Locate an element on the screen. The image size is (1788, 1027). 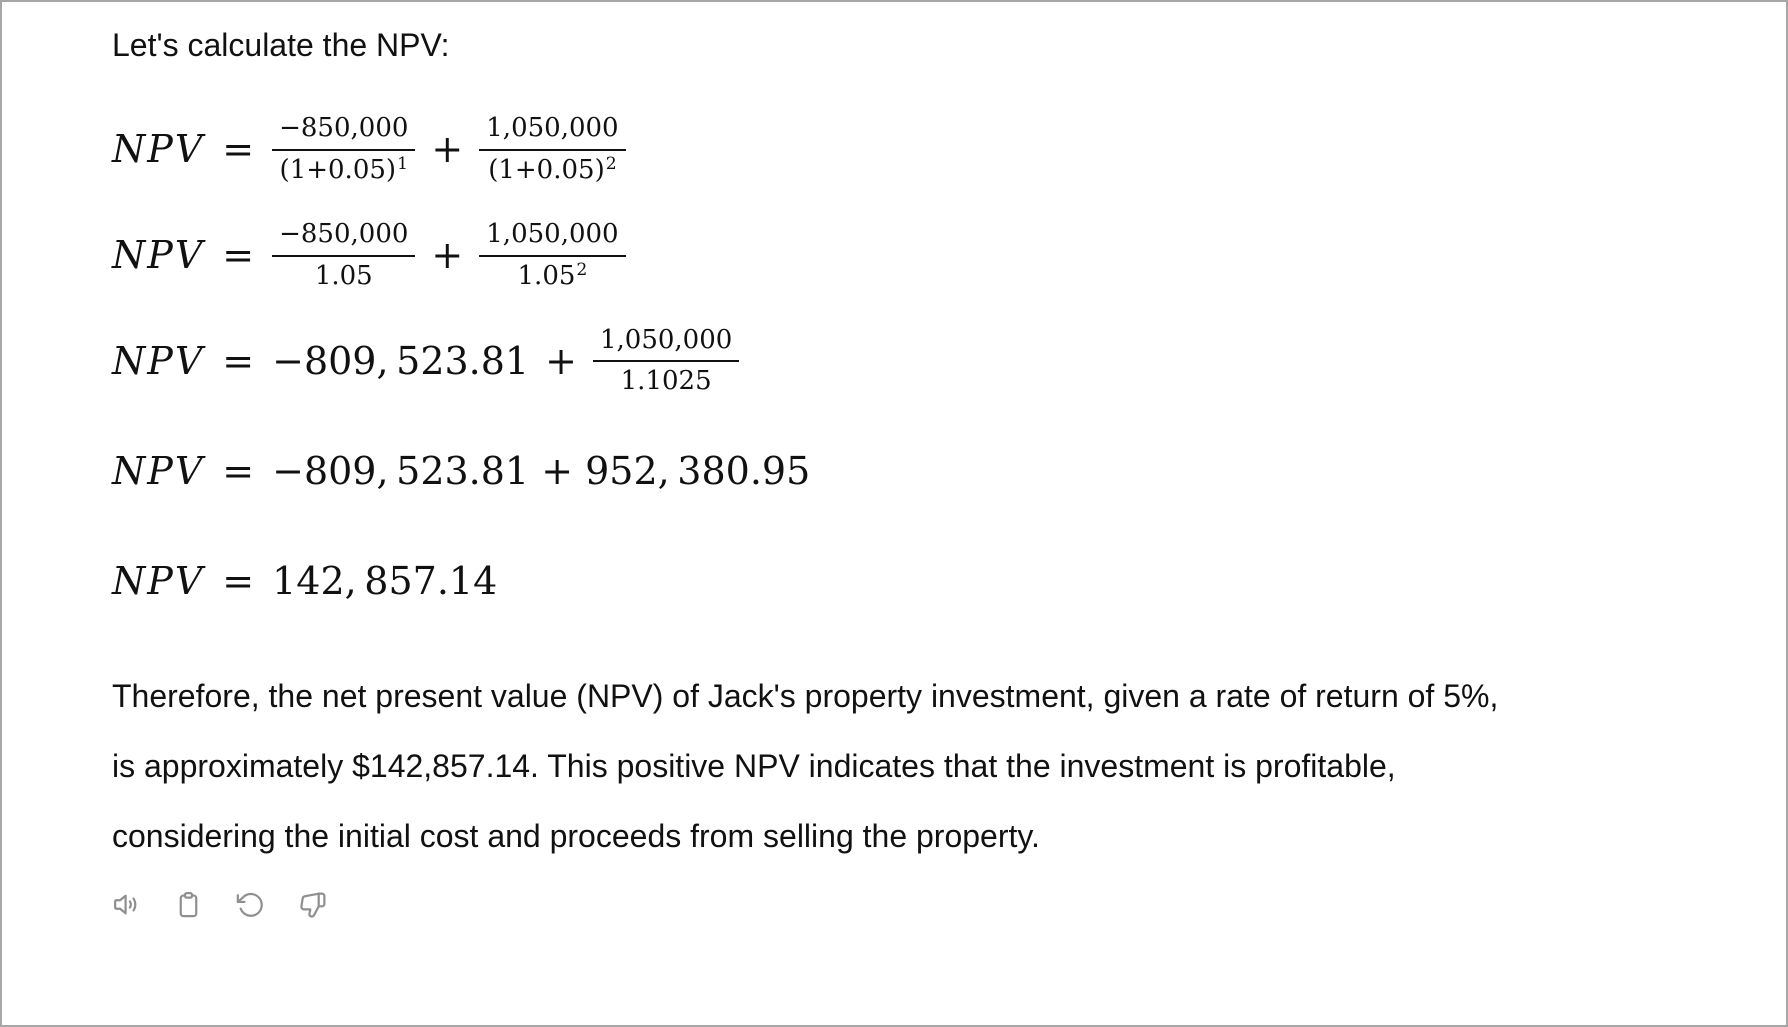
thumbs-down-button is located at coordinates (312, 905).